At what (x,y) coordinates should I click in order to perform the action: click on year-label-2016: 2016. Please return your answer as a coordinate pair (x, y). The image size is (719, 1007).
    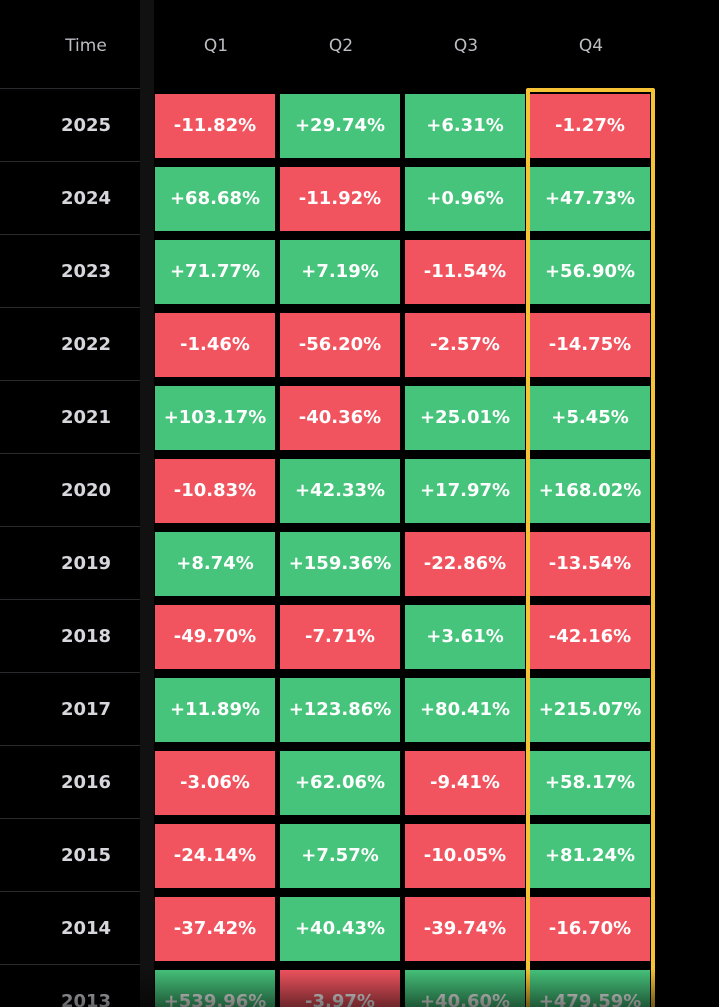
    Looking at the image, I should click on (86, 782).